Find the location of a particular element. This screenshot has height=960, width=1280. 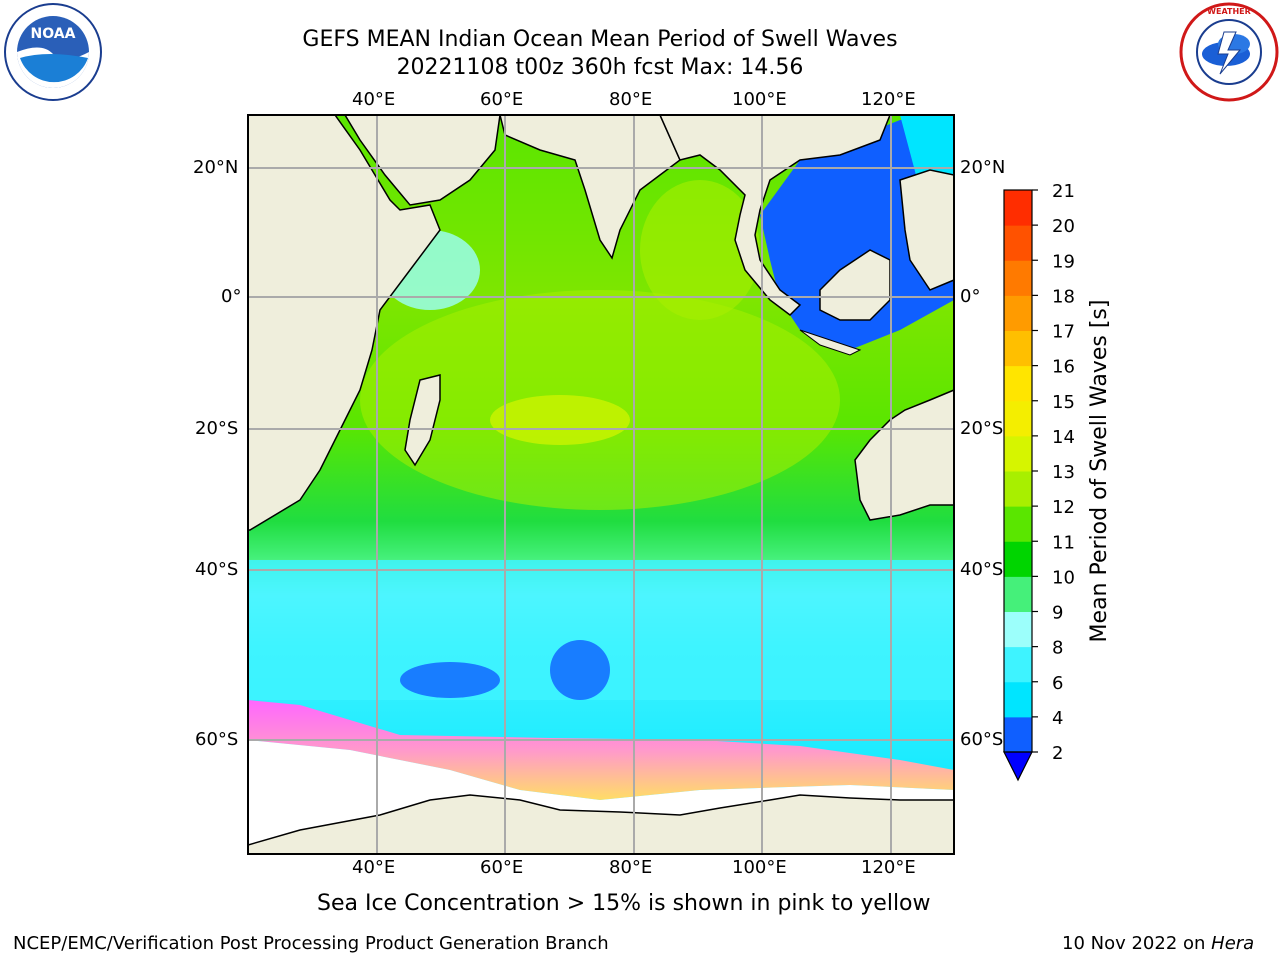

arabia-land is located at coordinates (422, 160).